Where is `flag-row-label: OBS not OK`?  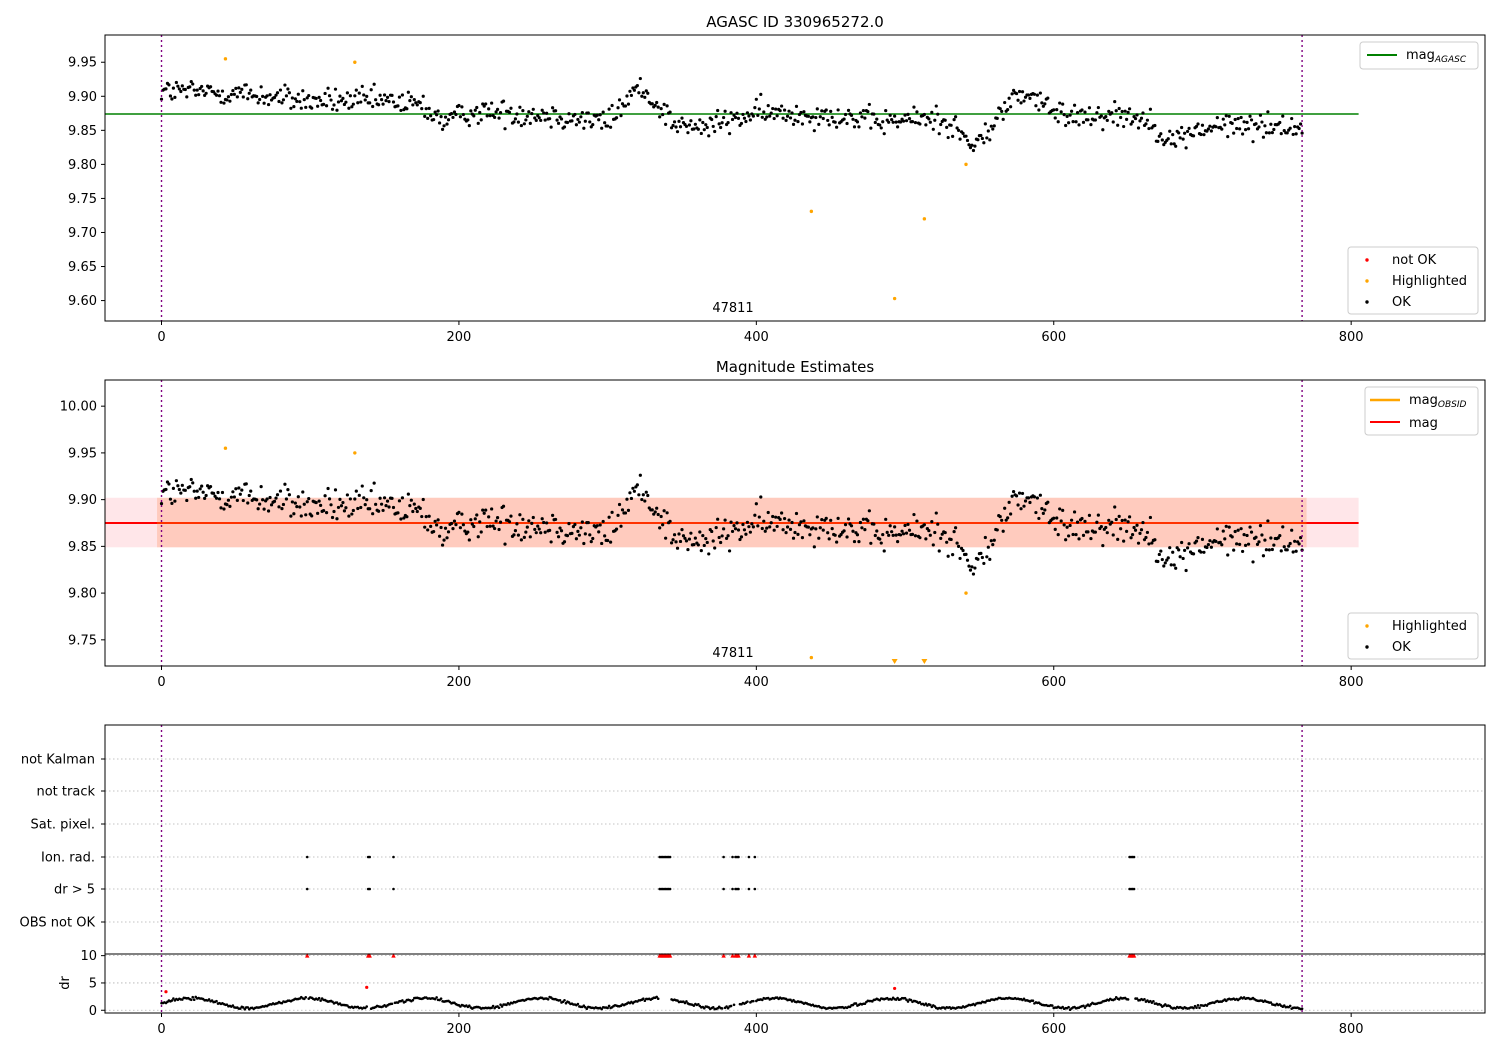 flag-row-label: OBS not OK is located at coordinates (58, 923).